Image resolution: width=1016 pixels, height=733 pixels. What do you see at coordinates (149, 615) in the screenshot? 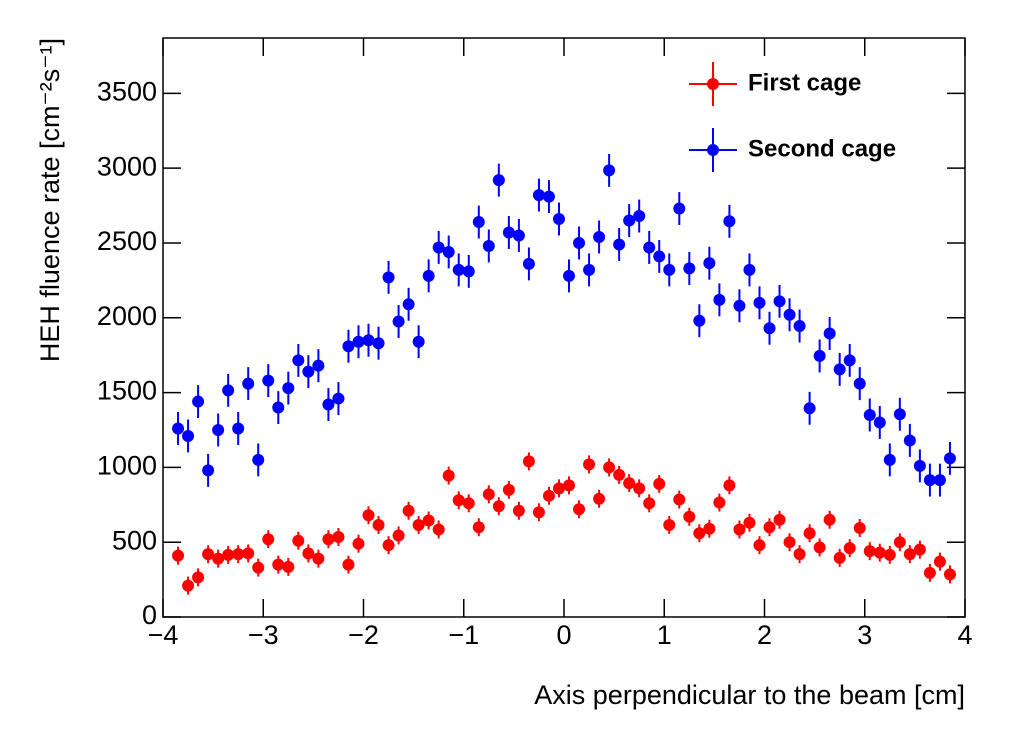
I see `y-tick-label: 0` at bounding box center [149, 615].